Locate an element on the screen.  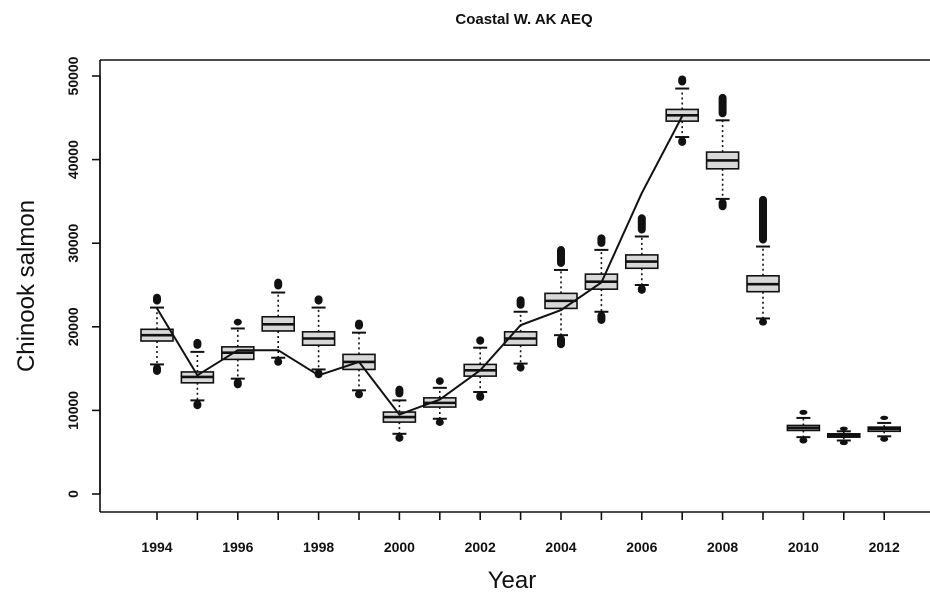
x-tick-label: 2004 is located at coordinates (560, 547).